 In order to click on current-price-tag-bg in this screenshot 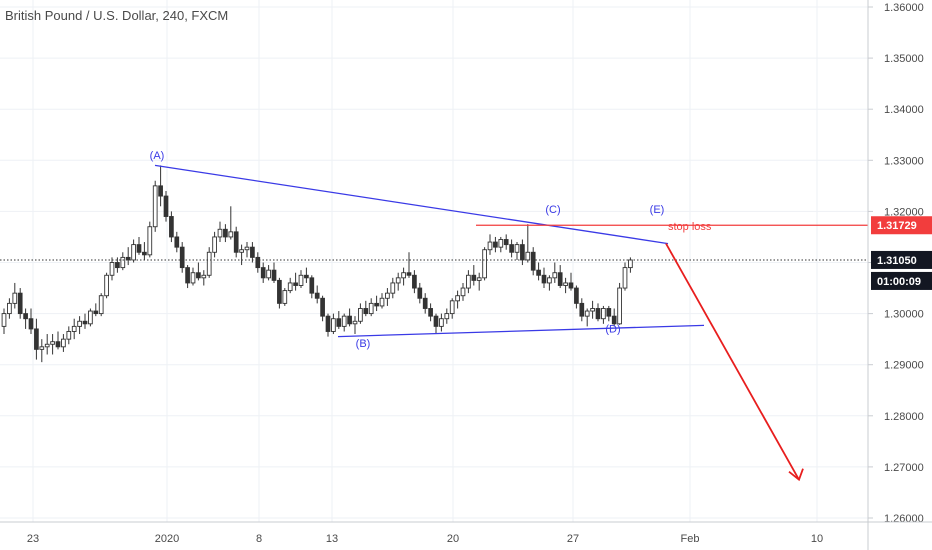, I will do `click(901, 259)`.